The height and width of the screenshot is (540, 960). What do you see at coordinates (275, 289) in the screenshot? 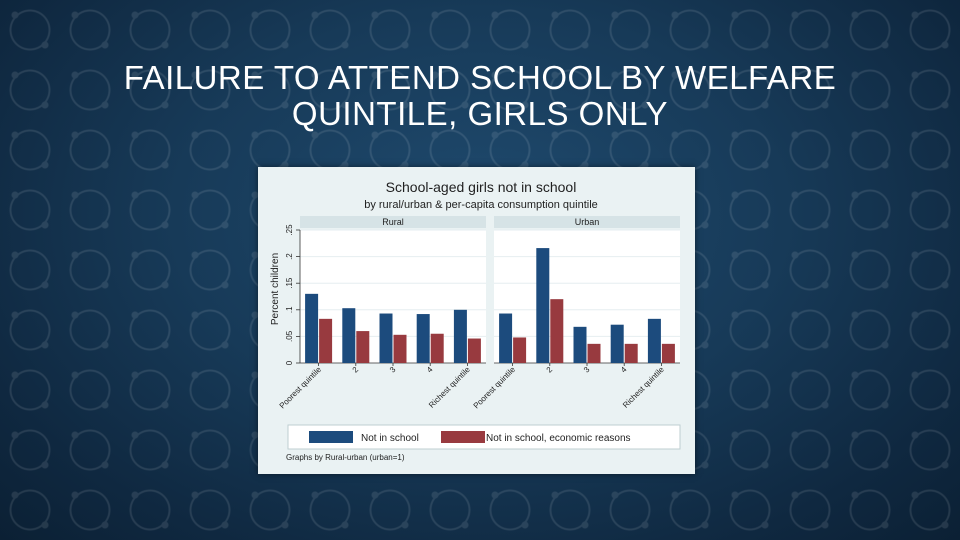
I see `y-axis-label: Percent children` at bounding box center [275, 289].